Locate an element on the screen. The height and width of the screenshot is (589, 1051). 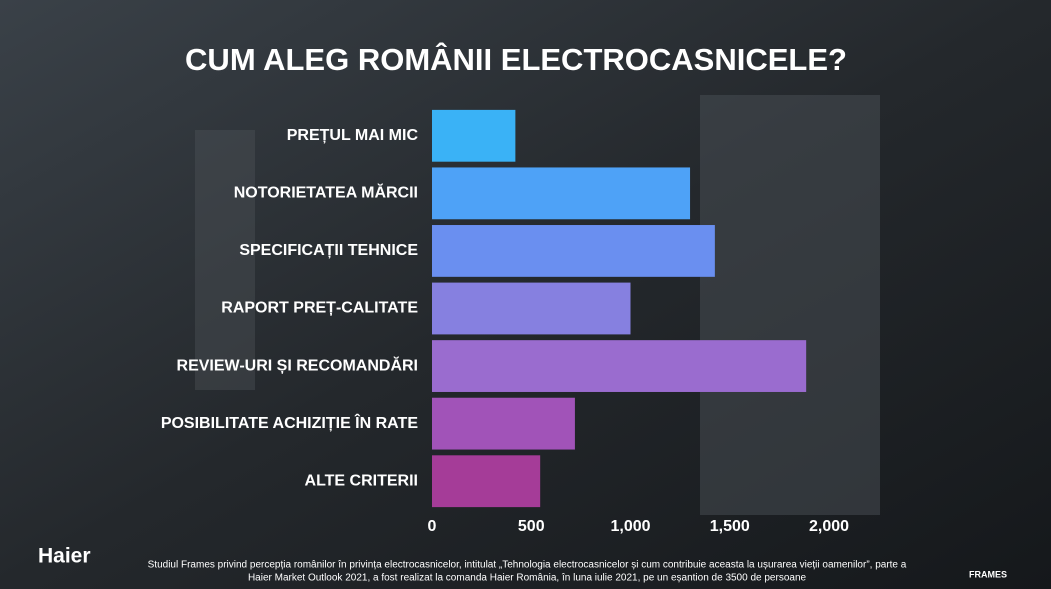
y-tick-label: RAPORT PREȚ-CALITATE is located at coordinates (319, 308).